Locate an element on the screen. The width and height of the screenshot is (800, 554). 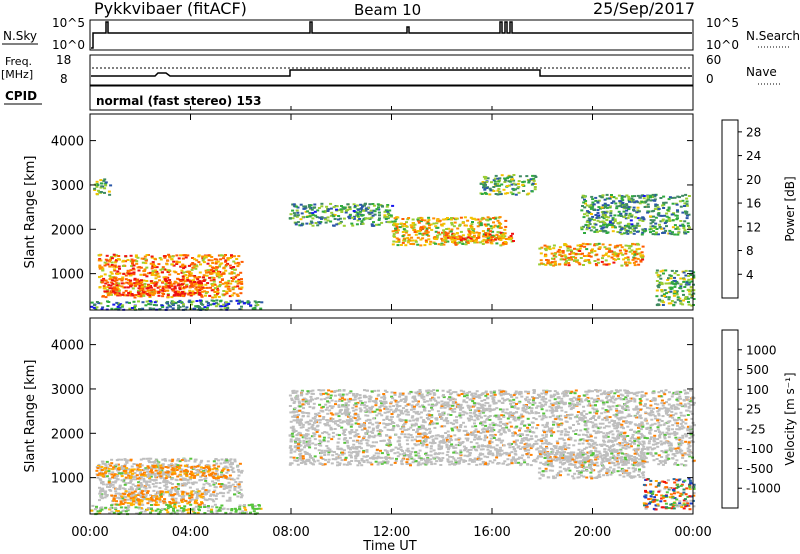
nave-tick-top: 60 is located at coordinates (713, 60).